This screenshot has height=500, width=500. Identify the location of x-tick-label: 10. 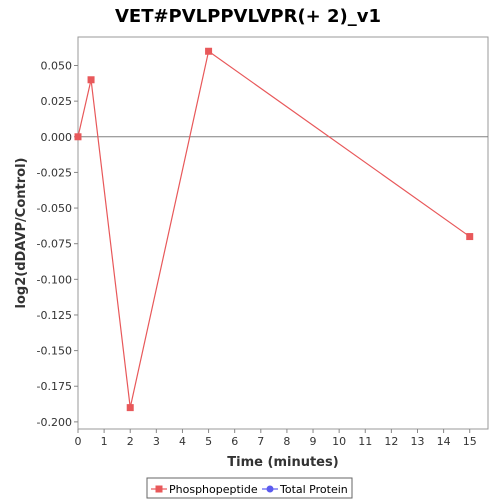
(339, 441).